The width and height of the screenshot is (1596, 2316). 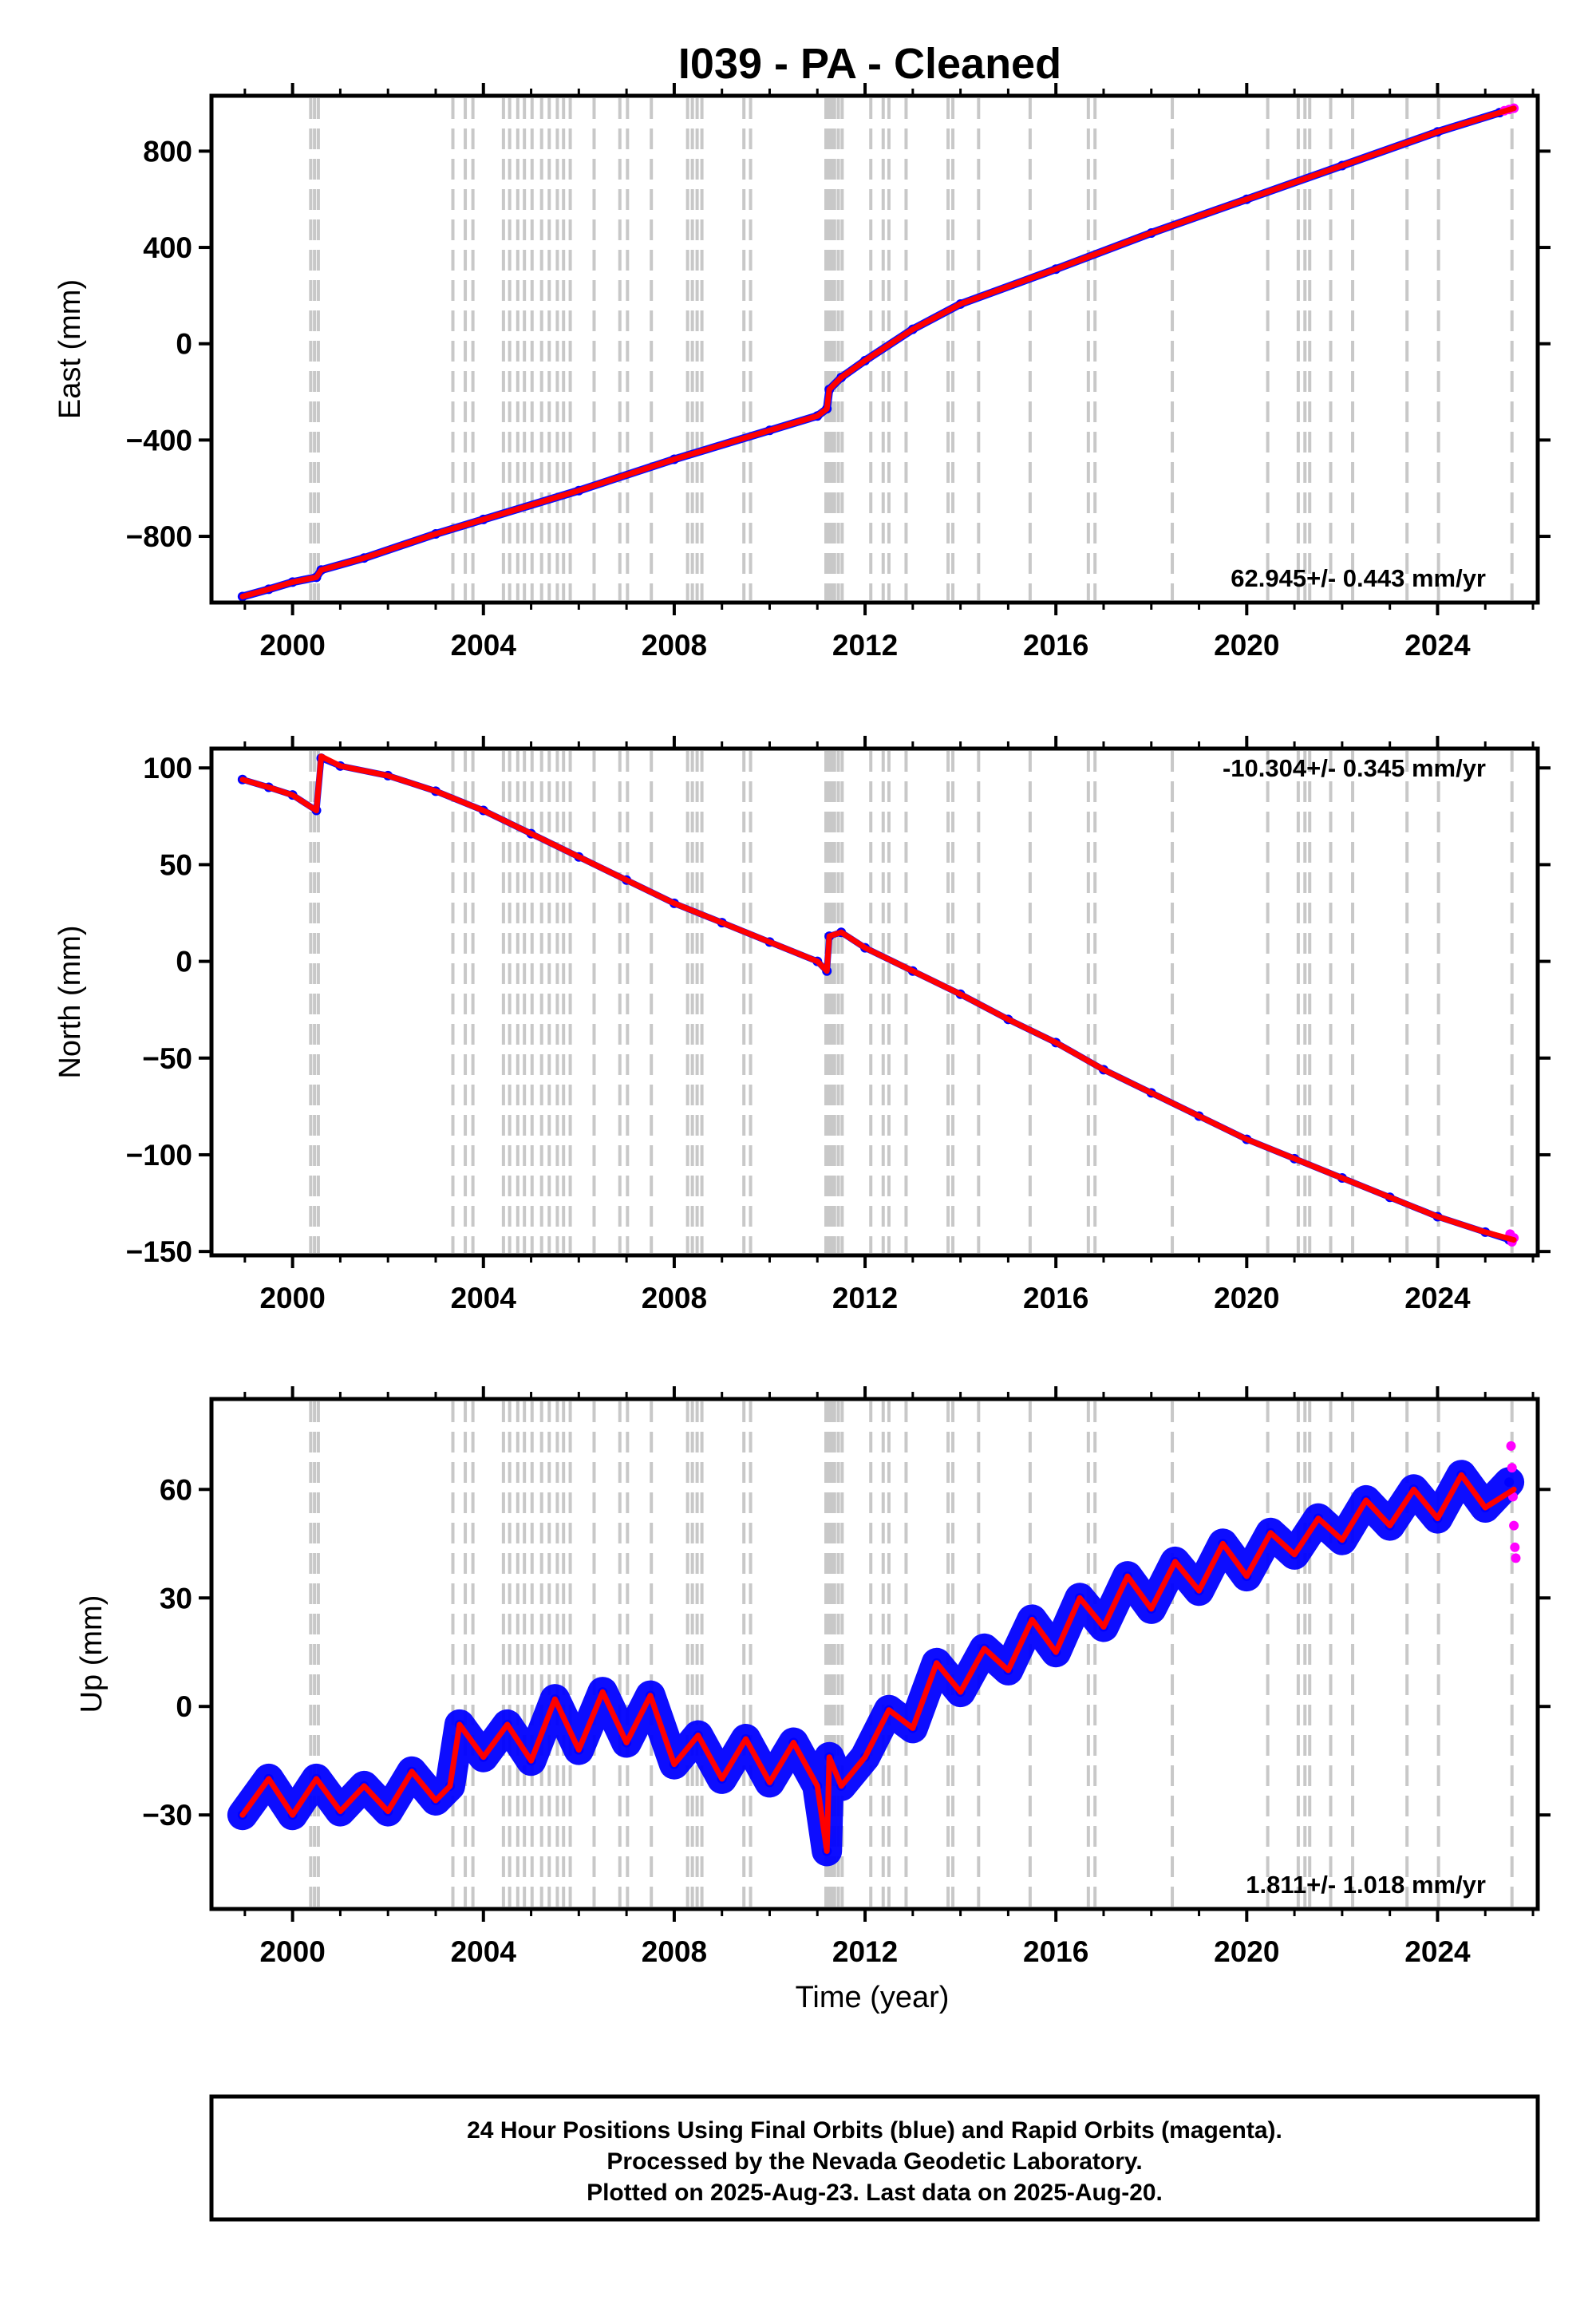 What do you see at coordinates (70, 1001) in the screenshot?
I see `north-y-axis-label: North (mm)` at bounding box center [70, 1001].